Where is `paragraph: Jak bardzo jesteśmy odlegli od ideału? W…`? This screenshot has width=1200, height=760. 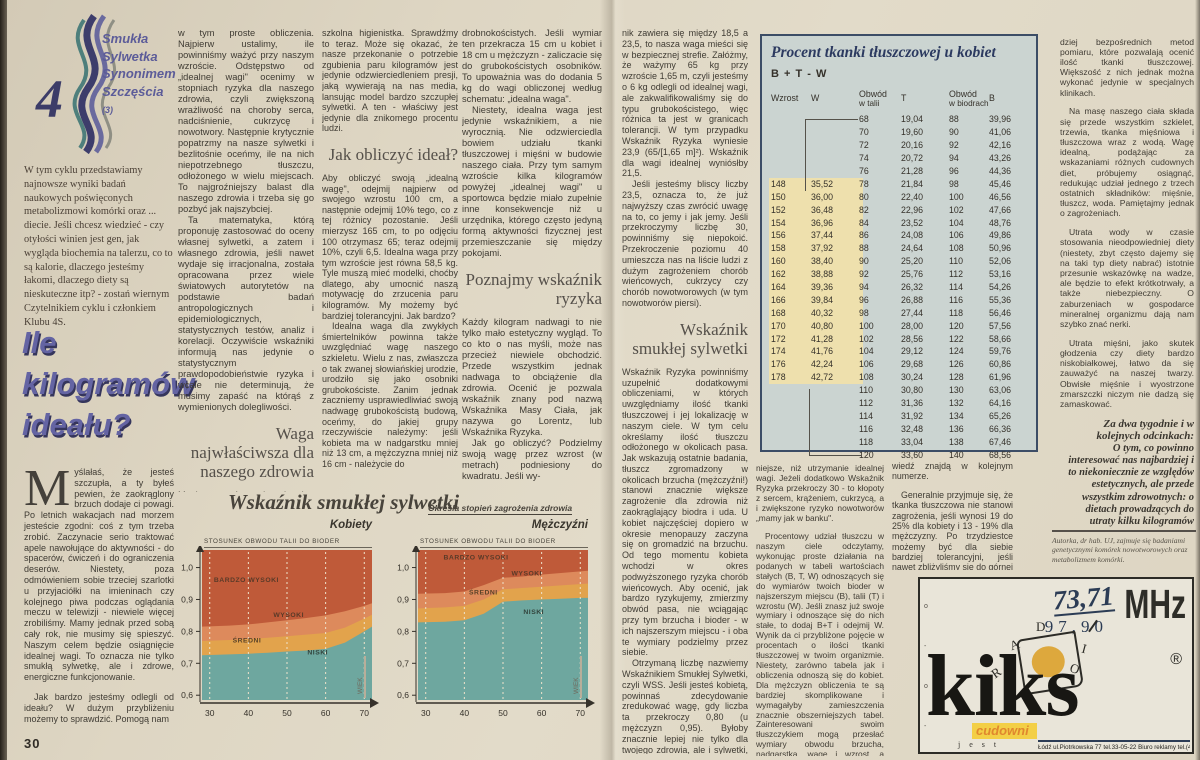
paragraph: Jak bardzo jesteśmy odlegli od ideału? W… is located at coordinates (99, 707).